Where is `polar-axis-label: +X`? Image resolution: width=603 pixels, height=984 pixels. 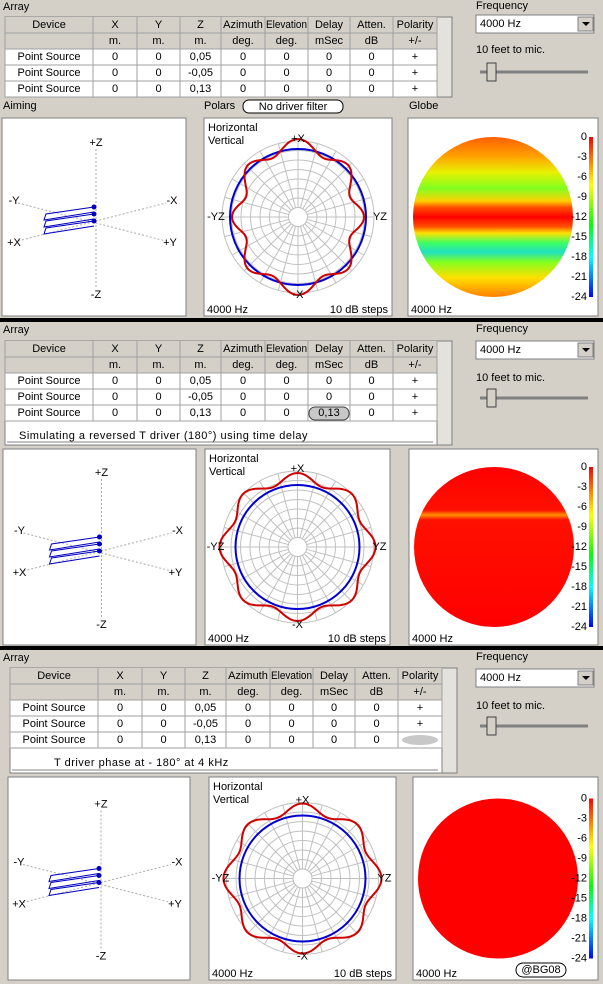 polar-axis-label: +X is located at coordinates (298, 469).